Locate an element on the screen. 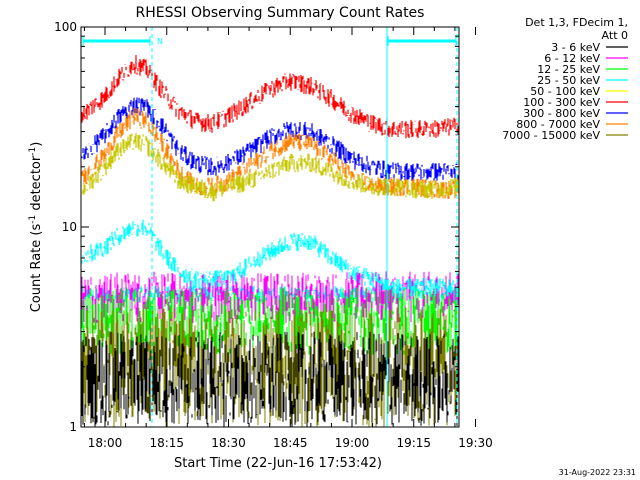  x-tick-label: 19:30 is located at coordinates (475, 443).